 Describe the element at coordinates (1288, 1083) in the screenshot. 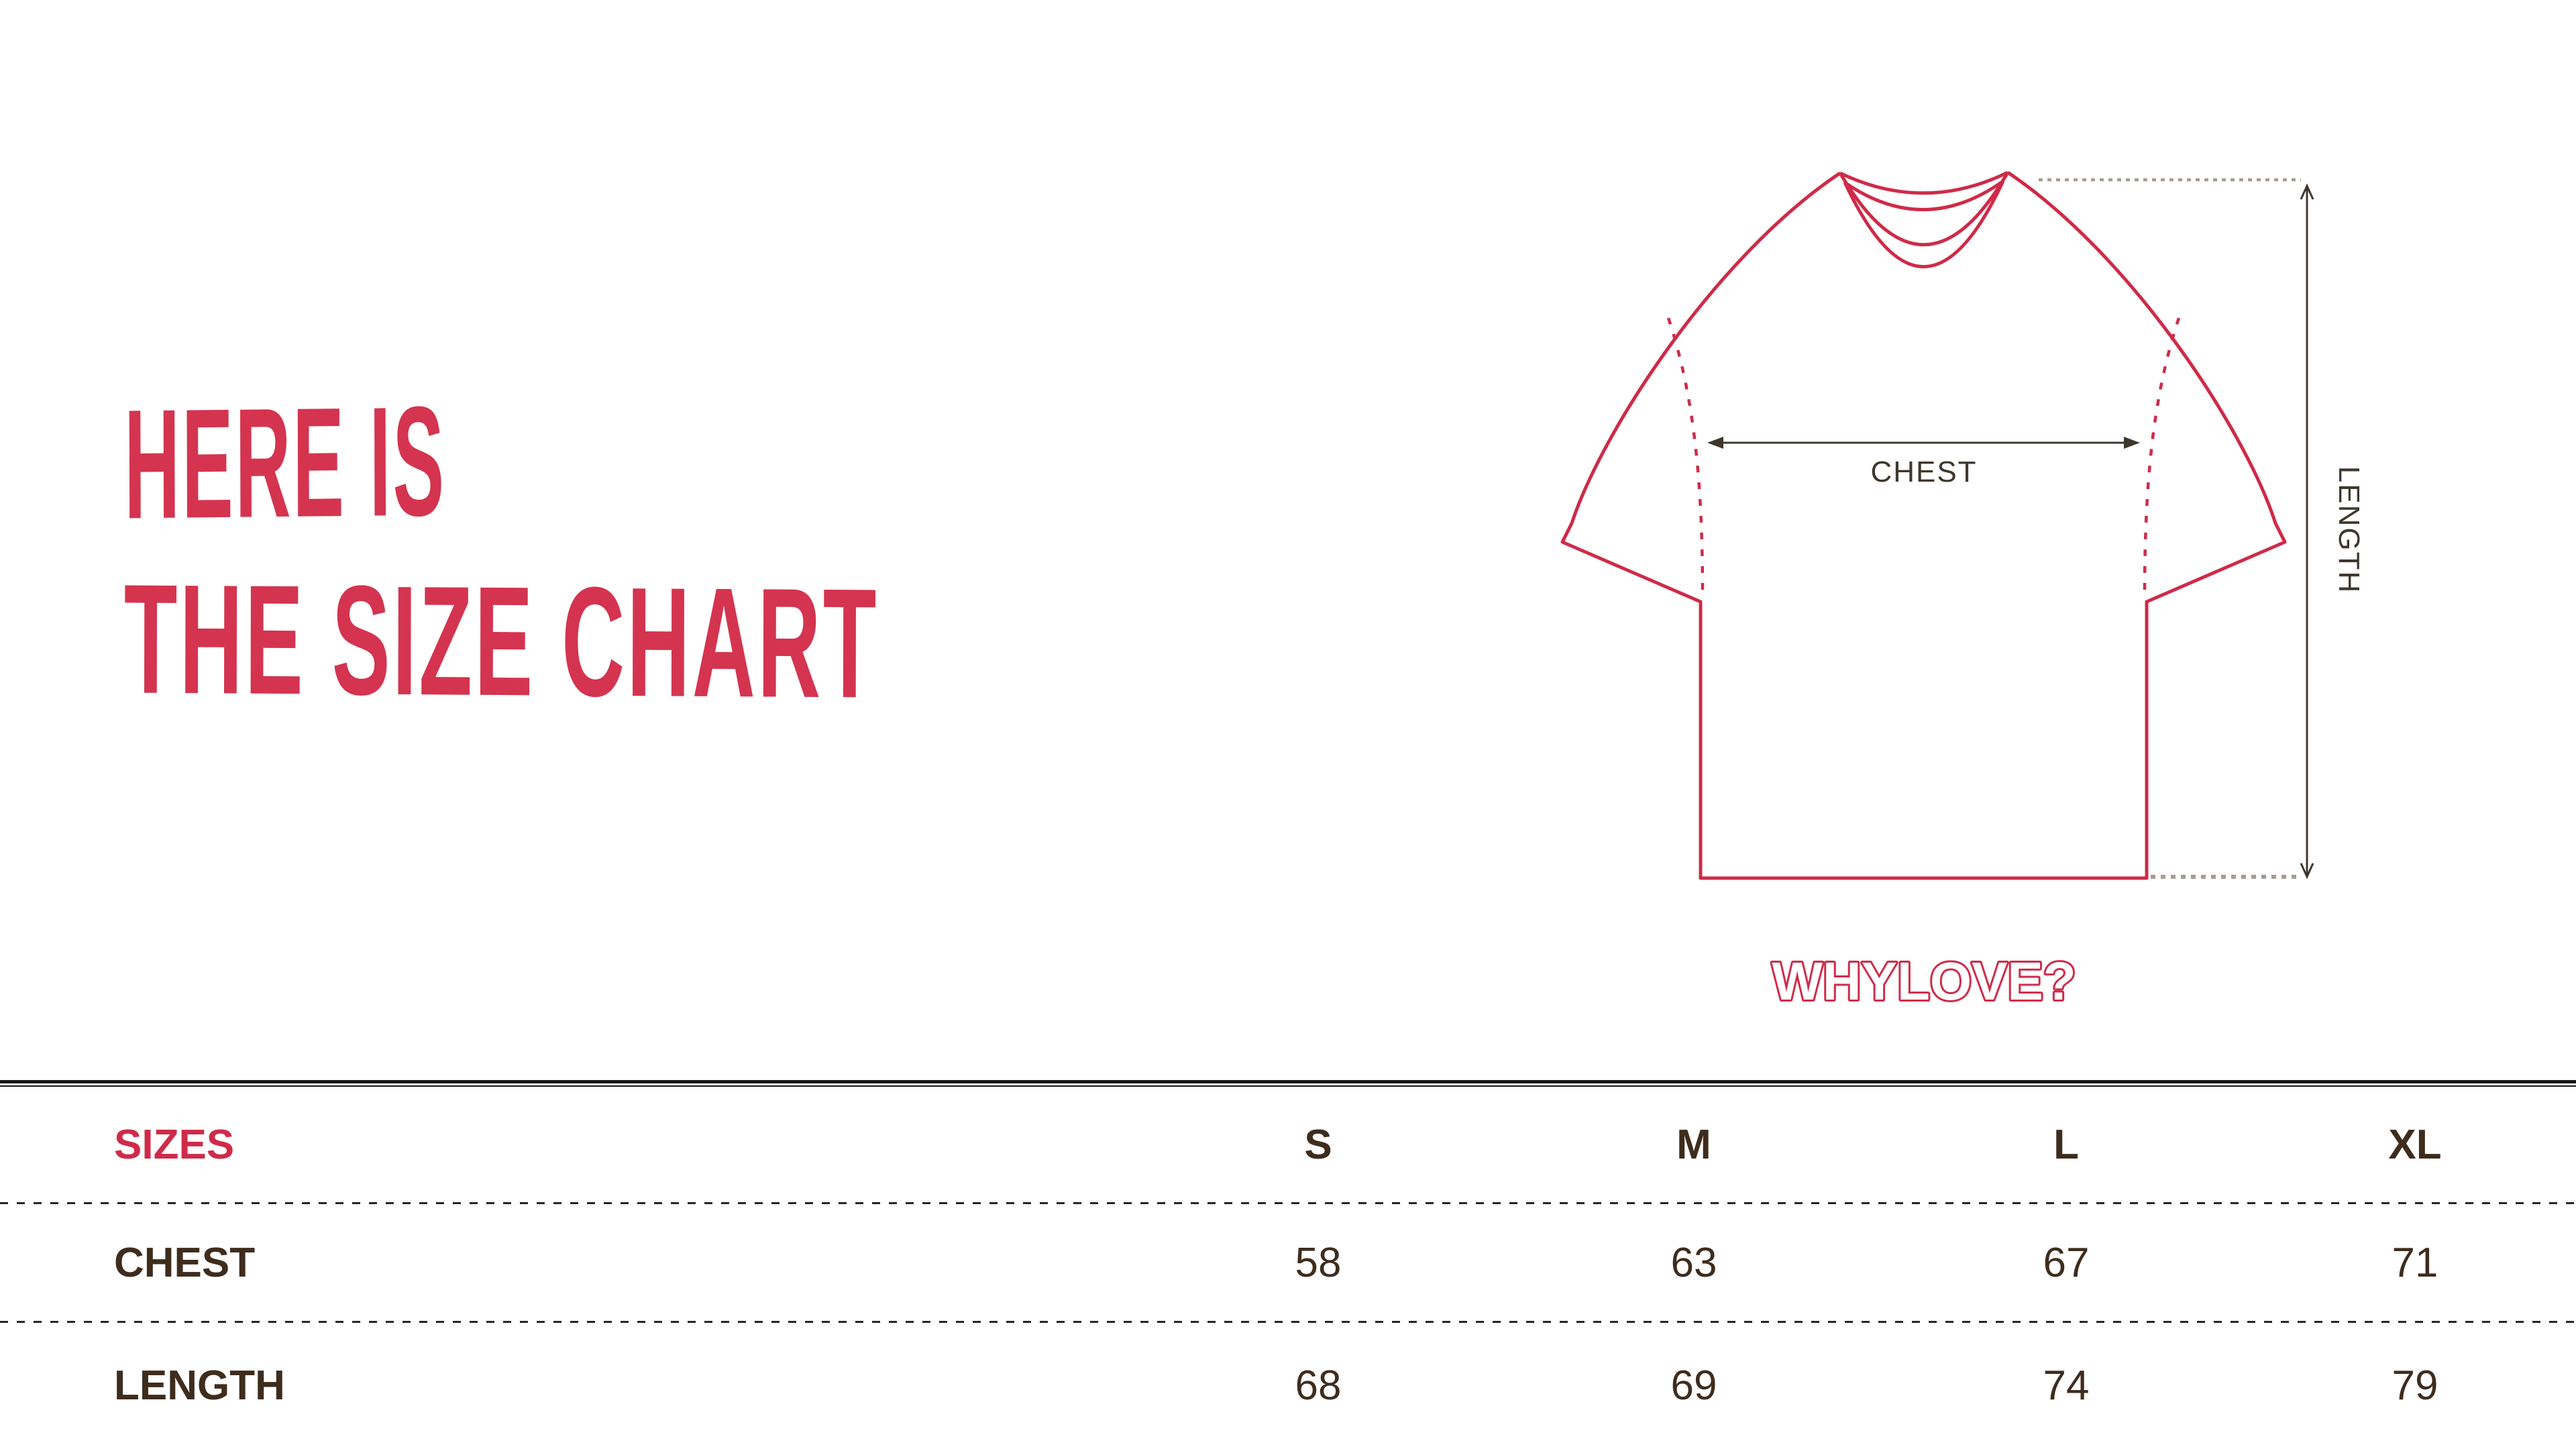

I see `table-top-border` at that location.